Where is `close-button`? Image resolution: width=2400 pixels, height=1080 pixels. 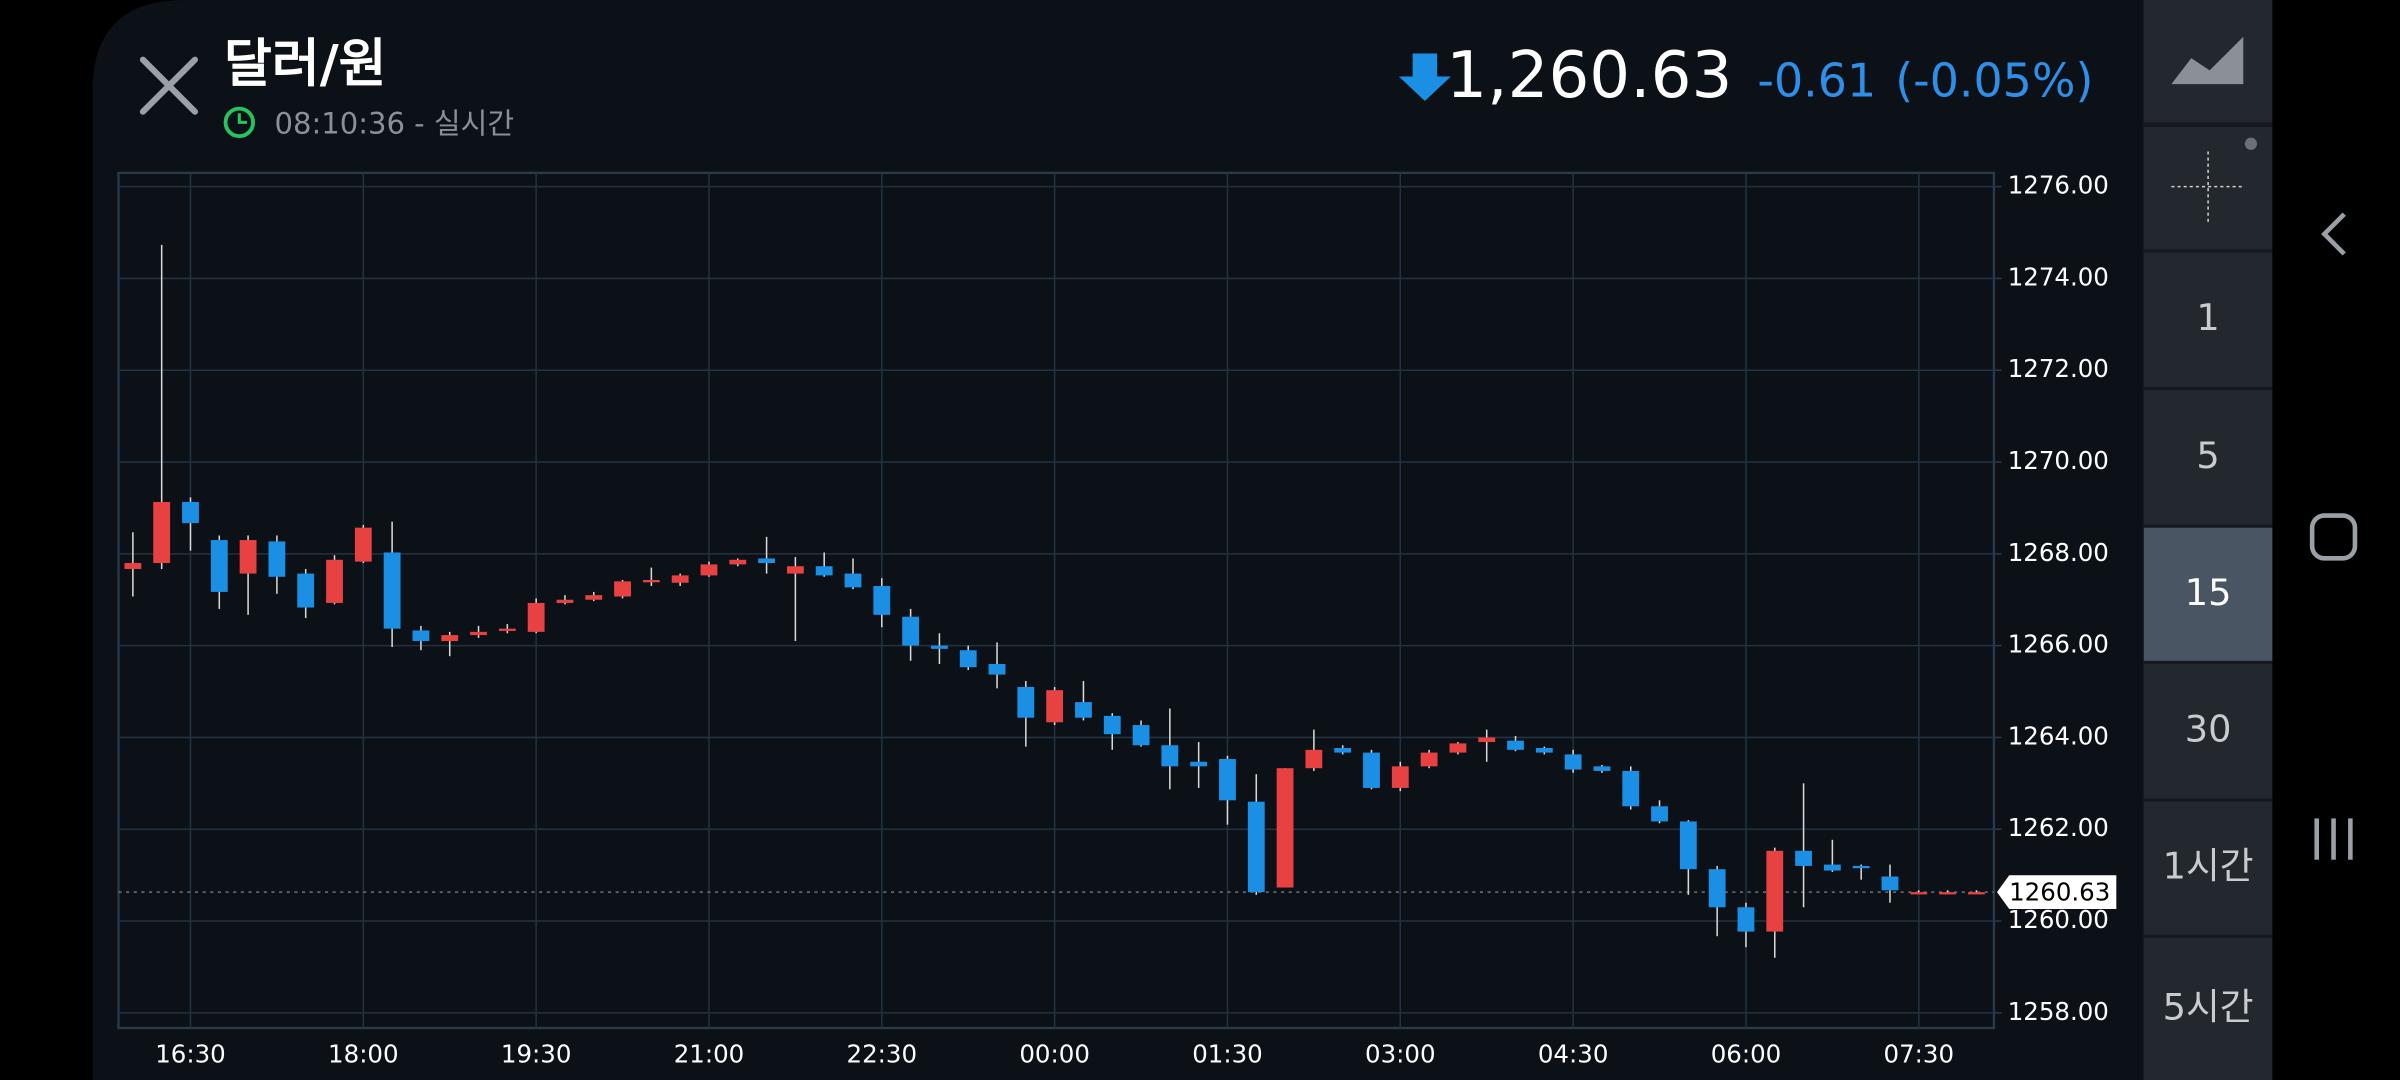
close-button is located at coordinates (169, 85).